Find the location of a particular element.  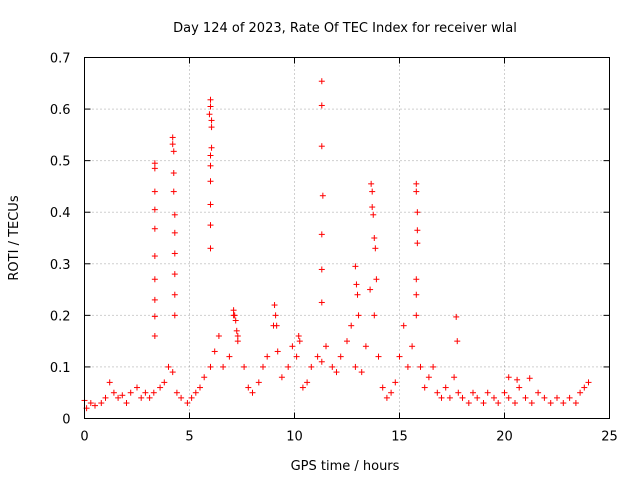

y-tick-label: 0.2 is located at coordinates (60, 316).